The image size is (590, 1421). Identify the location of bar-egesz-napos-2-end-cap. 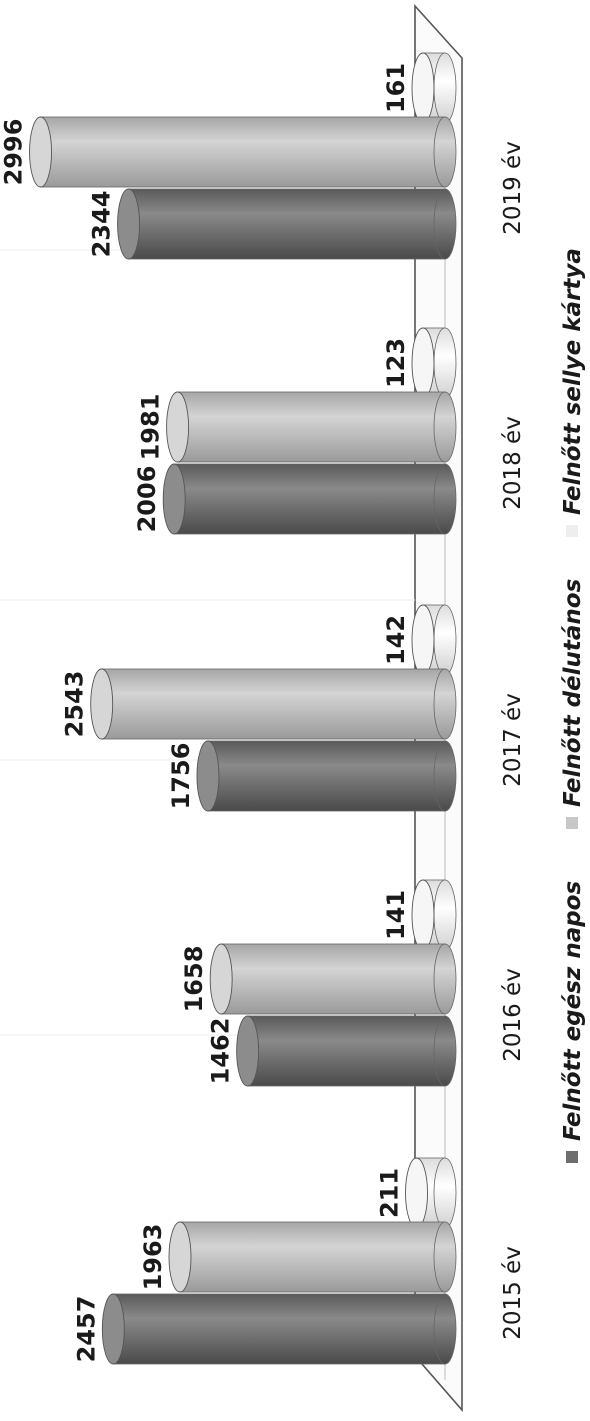
(208, 776).